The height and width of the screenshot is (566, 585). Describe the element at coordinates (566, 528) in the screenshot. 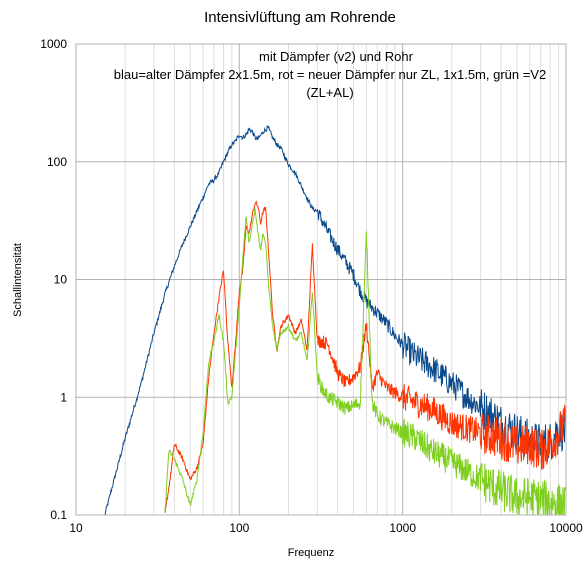

I see `x-tick-label: 10000` at that location.